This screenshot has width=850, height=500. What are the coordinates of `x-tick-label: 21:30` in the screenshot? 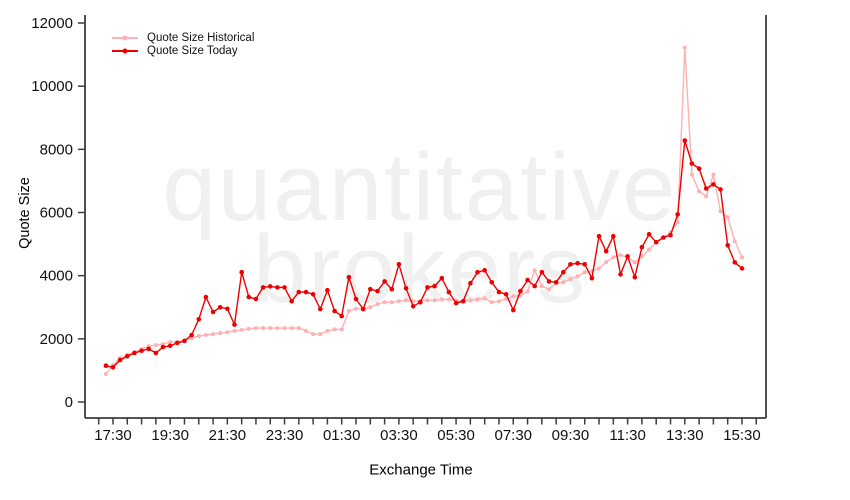 It's located at (228, 435).